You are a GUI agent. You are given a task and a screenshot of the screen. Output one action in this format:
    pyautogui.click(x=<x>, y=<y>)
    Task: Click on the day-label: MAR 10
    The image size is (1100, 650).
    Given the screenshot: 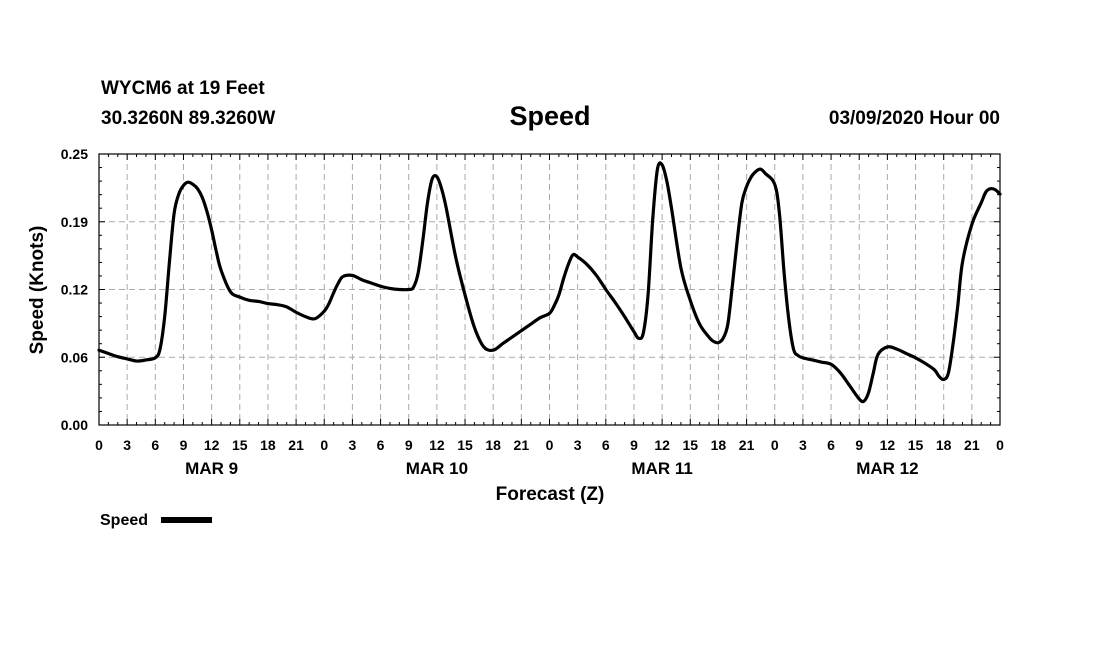 What is the action you would take?
    pyautogui.click(x=437, y=468)
    